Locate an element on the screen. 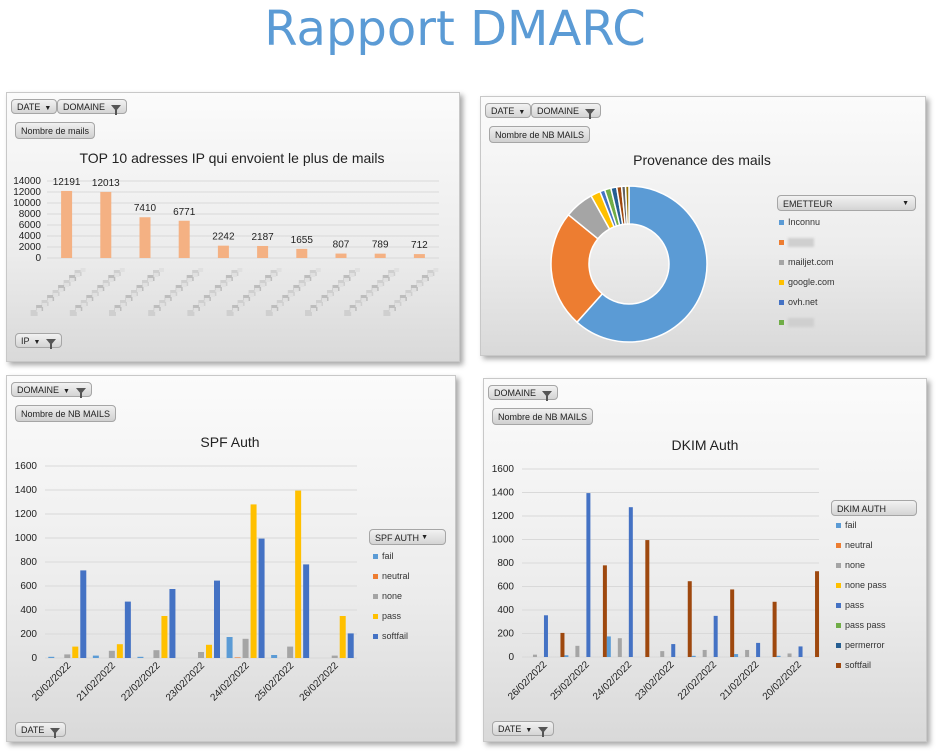 Image resolution: width=945 pixels, height=753 pixels. y-tick-label: 10000 is located at coordinates (27, 203).